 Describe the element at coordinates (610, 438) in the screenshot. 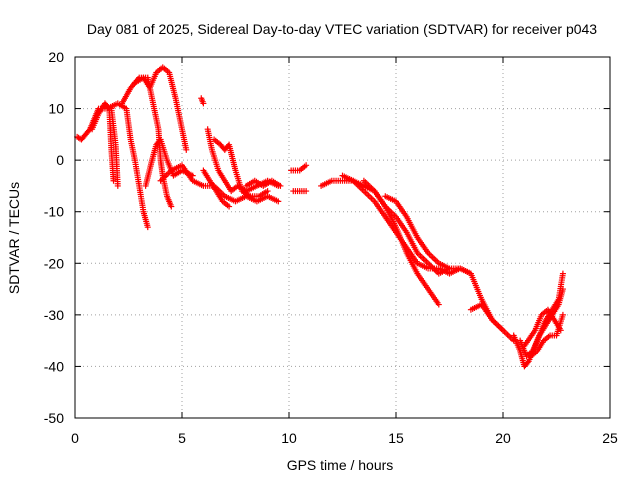

I see `x-tick-label: 25` at that location.